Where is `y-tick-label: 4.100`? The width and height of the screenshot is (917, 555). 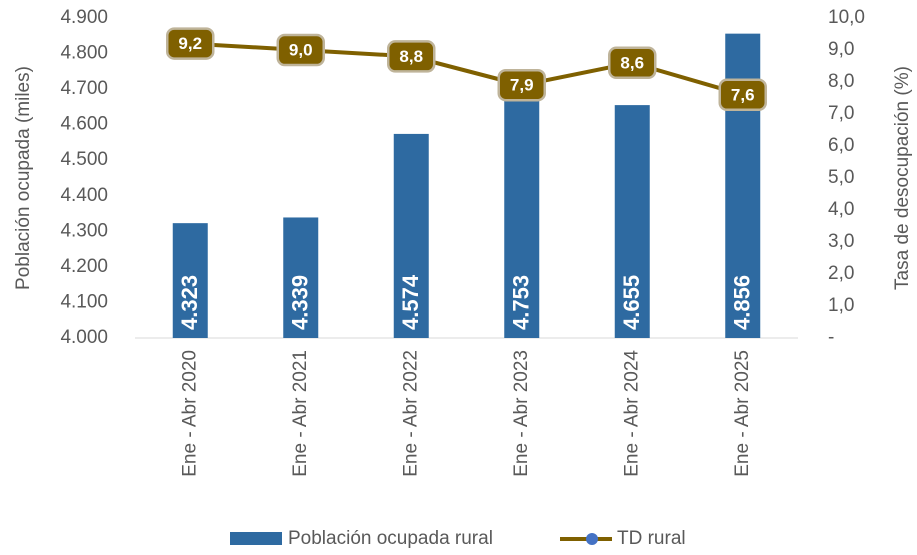
y-tick-label: 4.100 is located at coordinates (84, 301).